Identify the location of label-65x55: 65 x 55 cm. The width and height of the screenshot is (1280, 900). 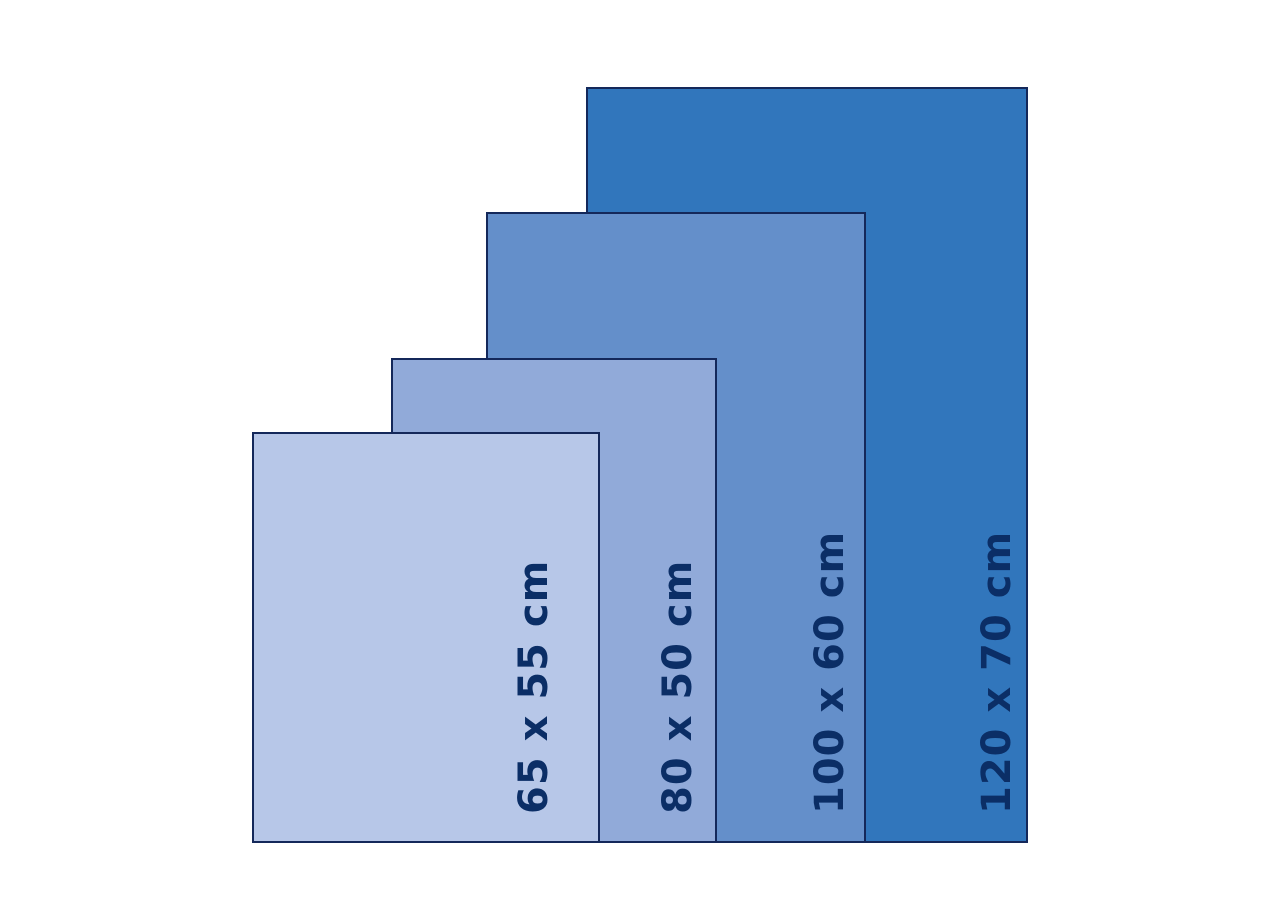
(534, 686).